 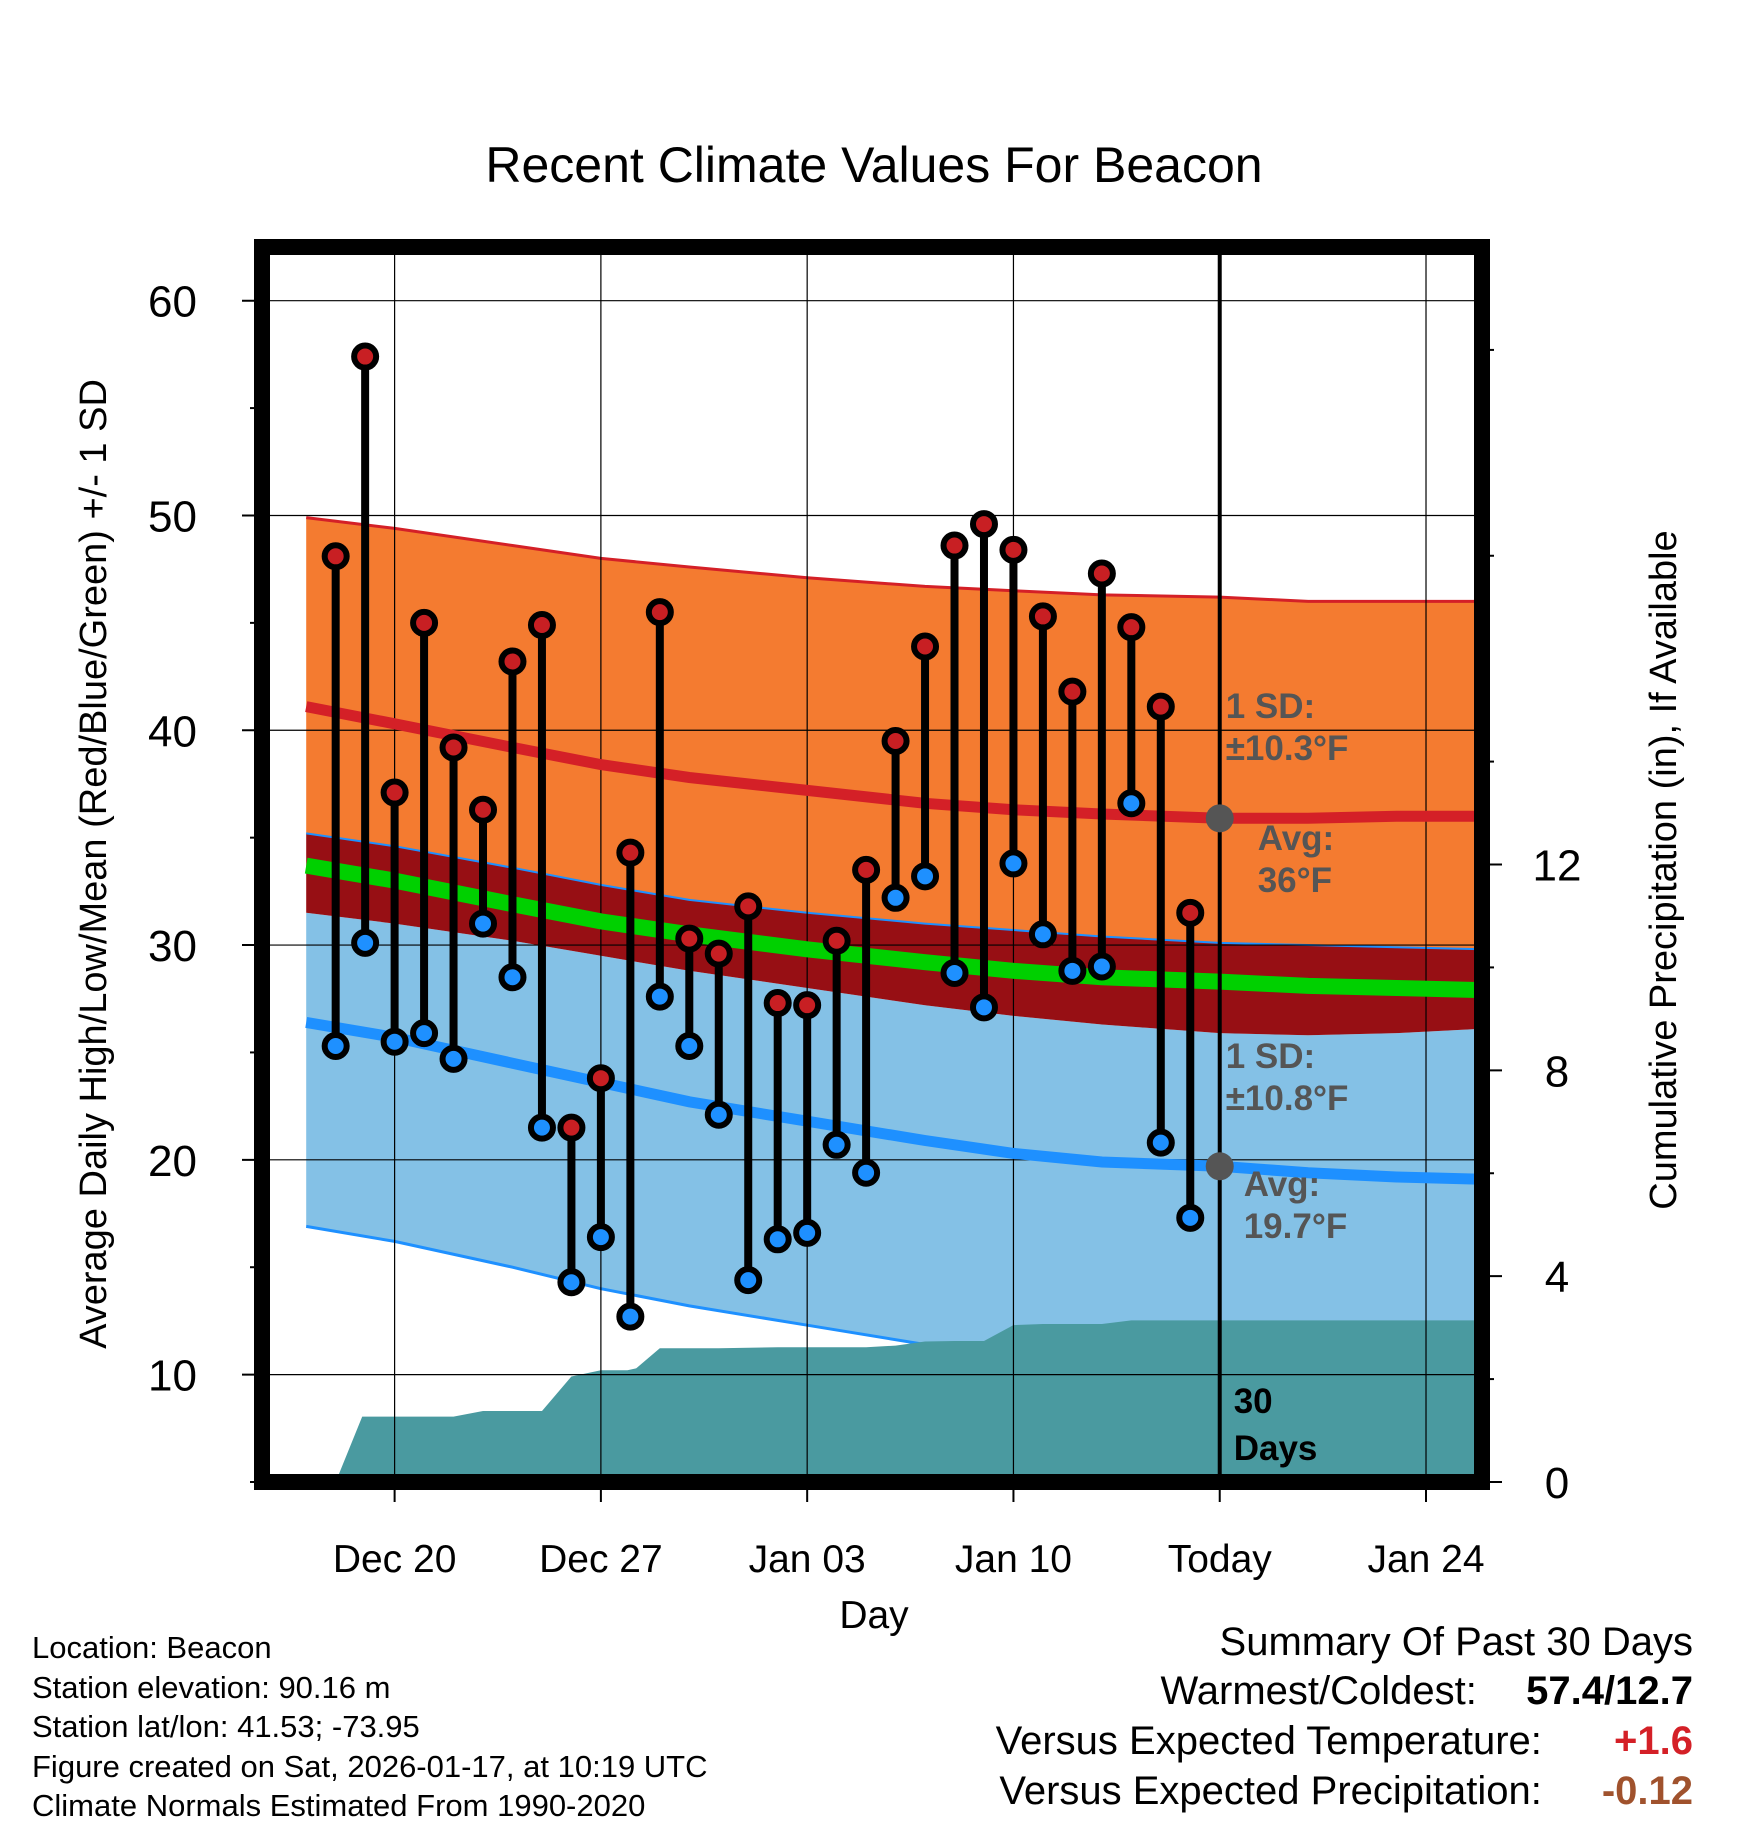 I want to click on low-avg-marker, so click(x=1219, y=1166).